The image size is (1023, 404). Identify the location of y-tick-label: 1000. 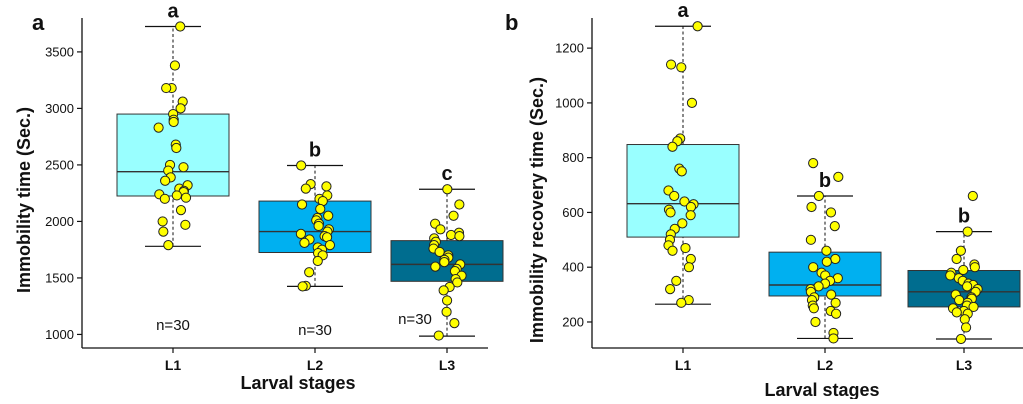
(569, 102).